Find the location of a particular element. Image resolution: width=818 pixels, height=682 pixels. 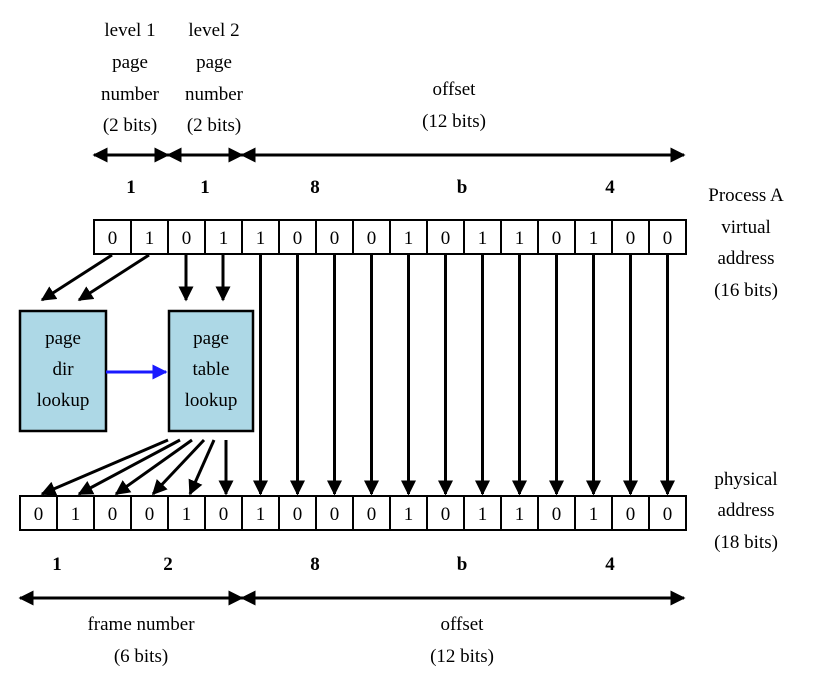

physical-hex-1: 1 is located at coordinates (57, 564).